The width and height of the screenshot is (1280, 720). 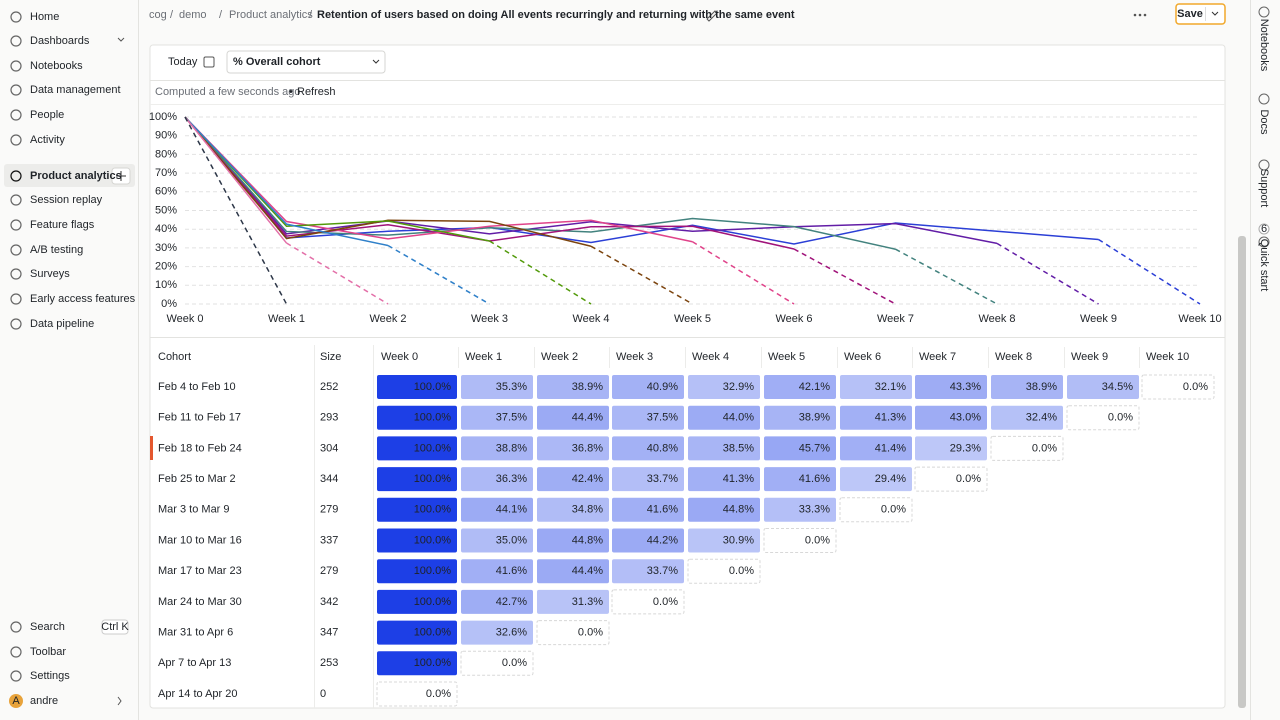 What do you see at coordinates (1215, 13) in the screenshot?
I see `save-menu` at bounding box center [1215, 13].